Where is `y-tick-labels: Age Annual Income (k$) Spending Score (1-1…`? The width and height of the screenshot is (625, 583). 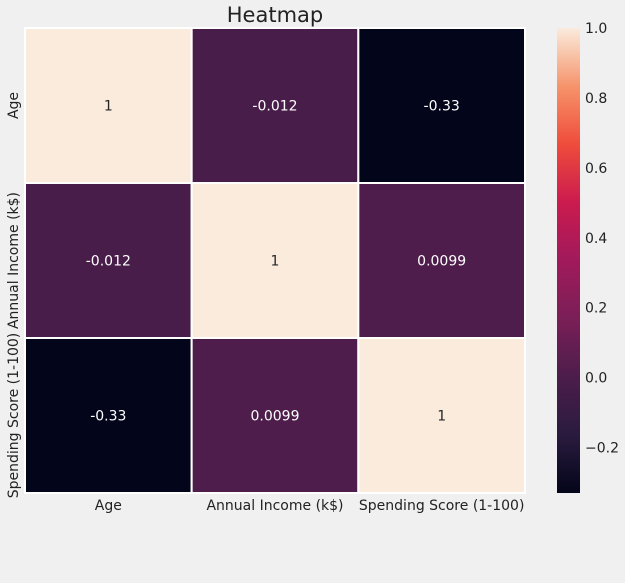
y-tick-labels: Age Annual Income (k$) Spending Score (1-1… is located at coordinates (14, 295).